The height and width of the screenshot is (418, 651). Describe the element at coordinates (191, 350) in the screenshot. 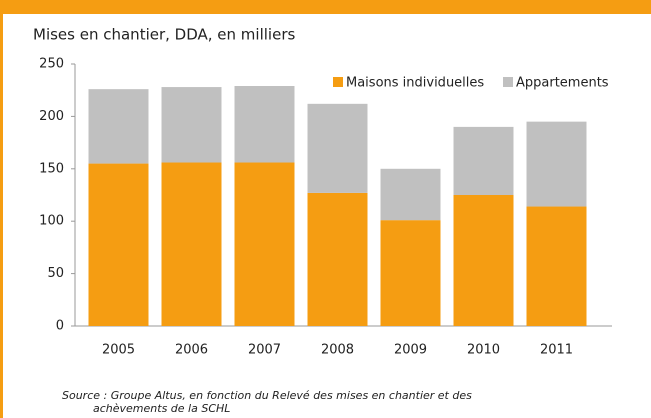

I see `x-tick-label: 2006` at that location.